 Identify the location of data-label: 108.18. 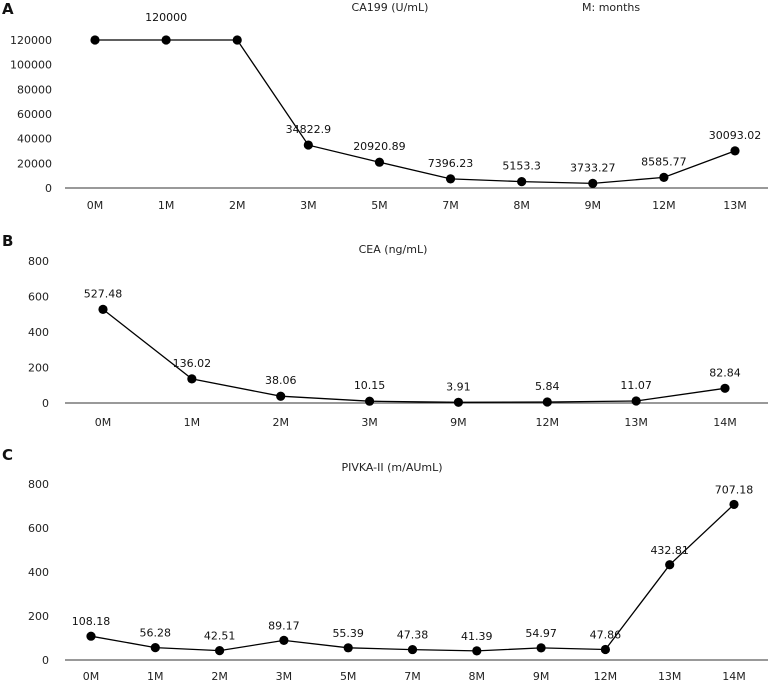
(91, 621).